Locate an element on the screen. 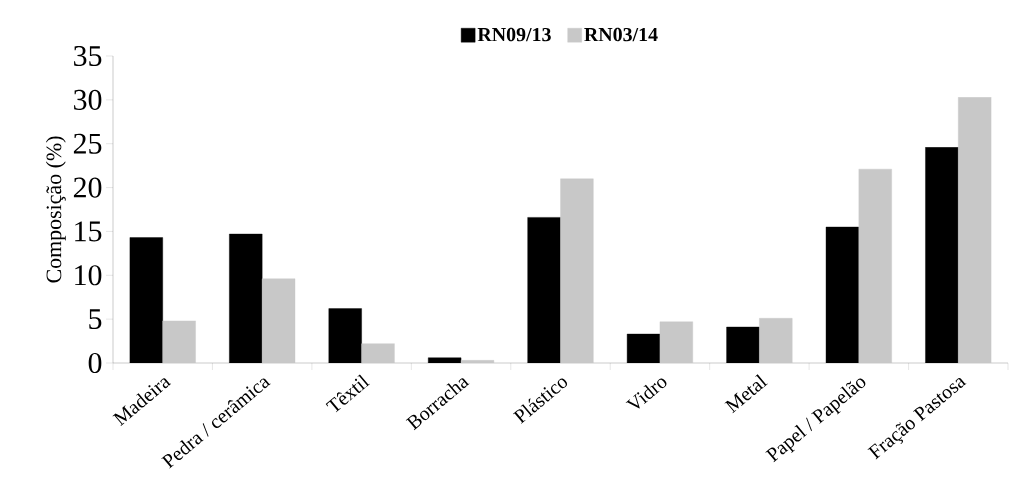 This screenshot has height=485, width=1013. y-tick-label: 15 is located at coordinates (88, 231).